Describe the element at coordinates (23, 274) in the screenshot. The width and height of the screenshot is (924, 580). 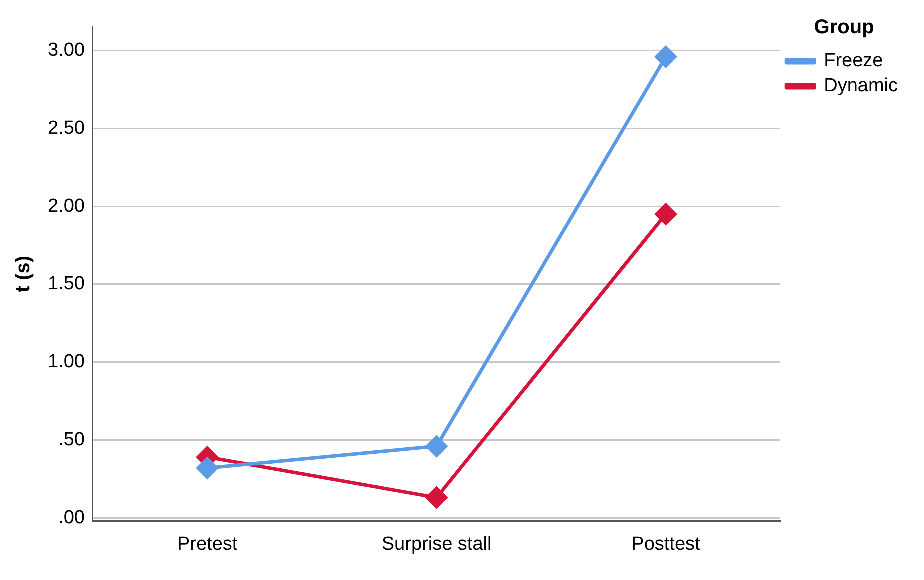
I see `y-axis-title: t (s)` at that location.